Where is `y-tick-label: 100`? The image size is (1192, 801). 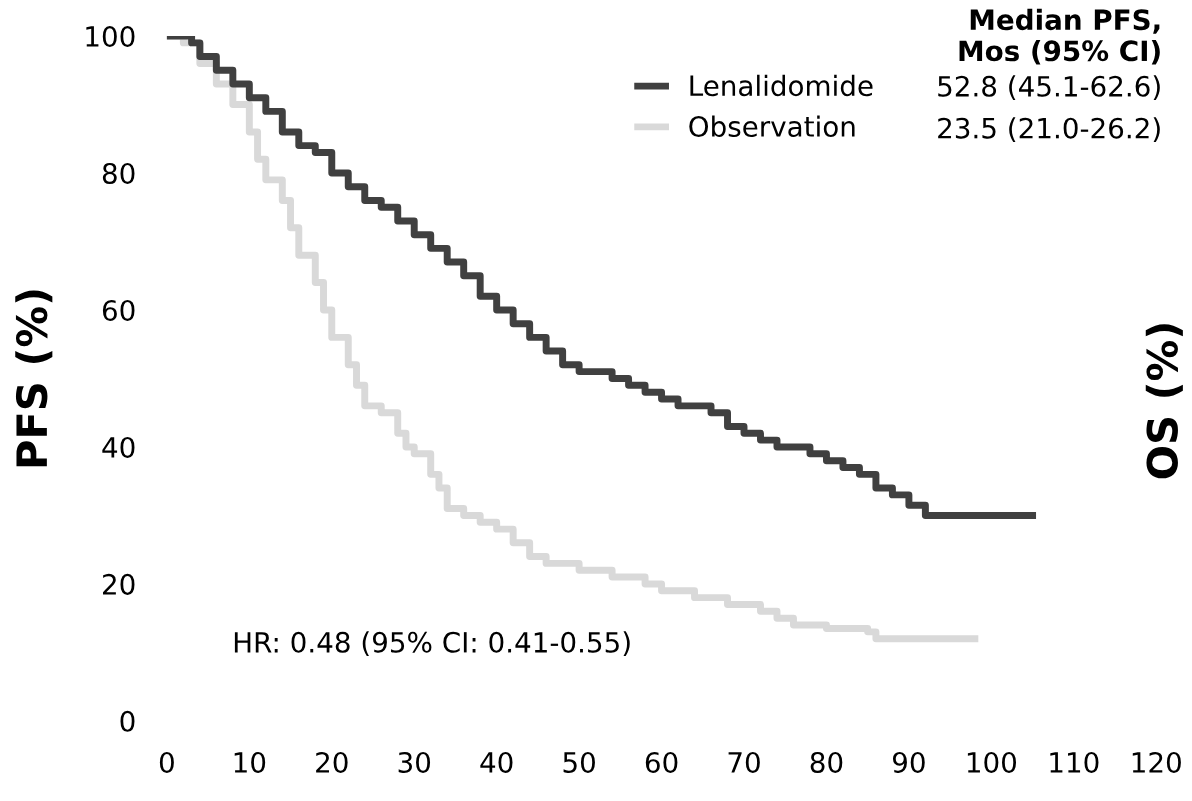
y-tick-label: 100 is located at coordinates (110, 36).